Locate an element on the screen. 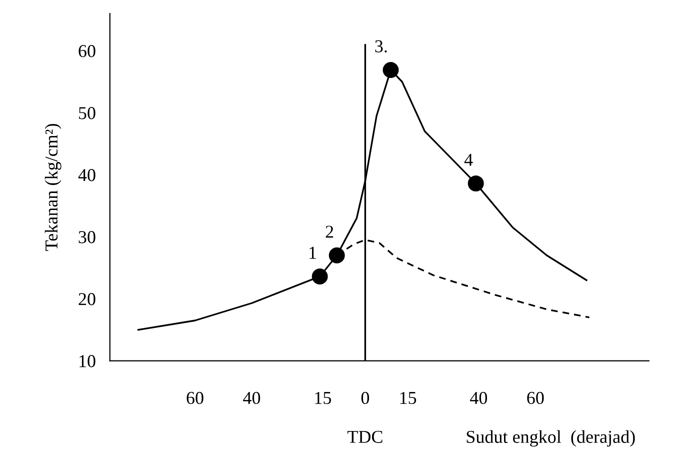  x-tick-label: 0 is located at coordinates (365, 398).